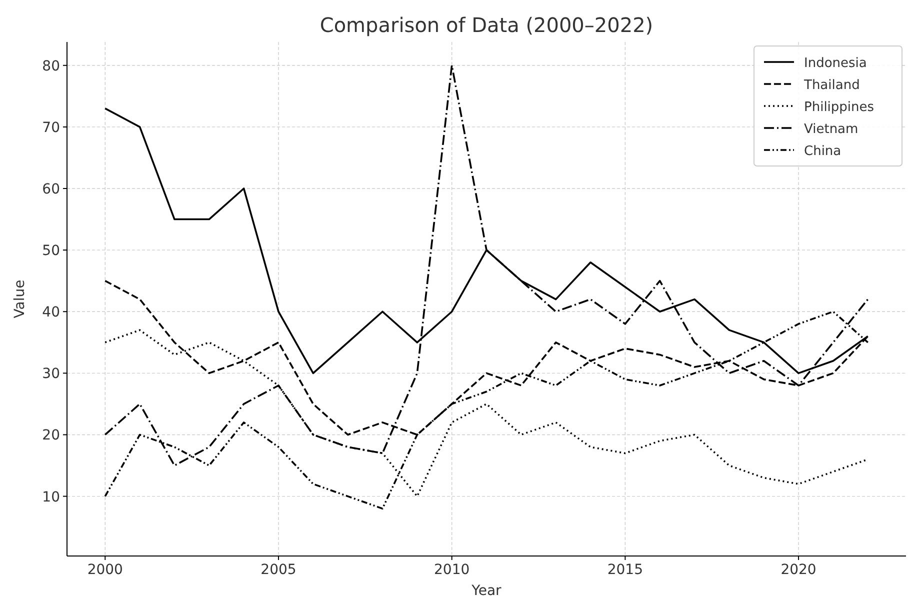 This screenshot has width=922, height=607. Describe the element at coordinates (823, 151) in the screenshot. I see `legend-label: China` at that location.